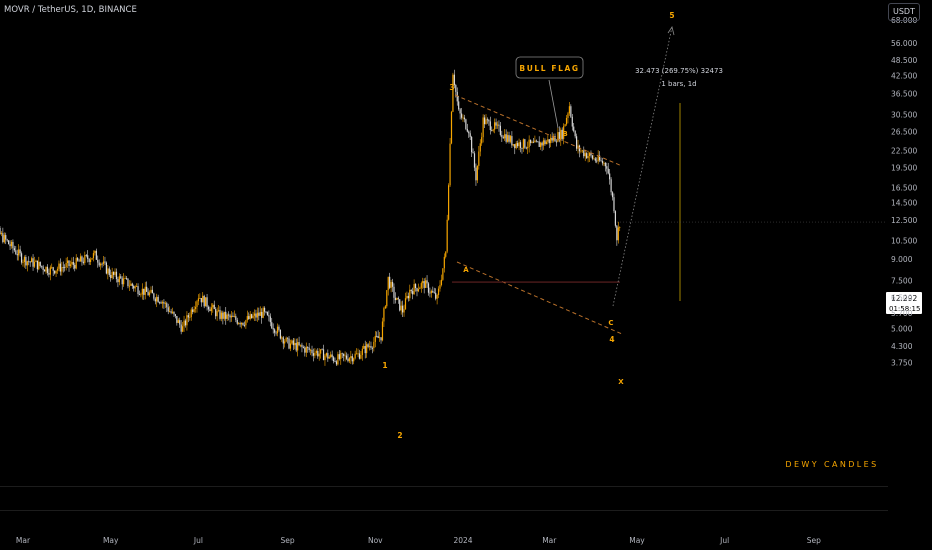  Describe the element at coordinates (904, 298) in the screenshot. I see `price-label-value: 12.292` at that location.